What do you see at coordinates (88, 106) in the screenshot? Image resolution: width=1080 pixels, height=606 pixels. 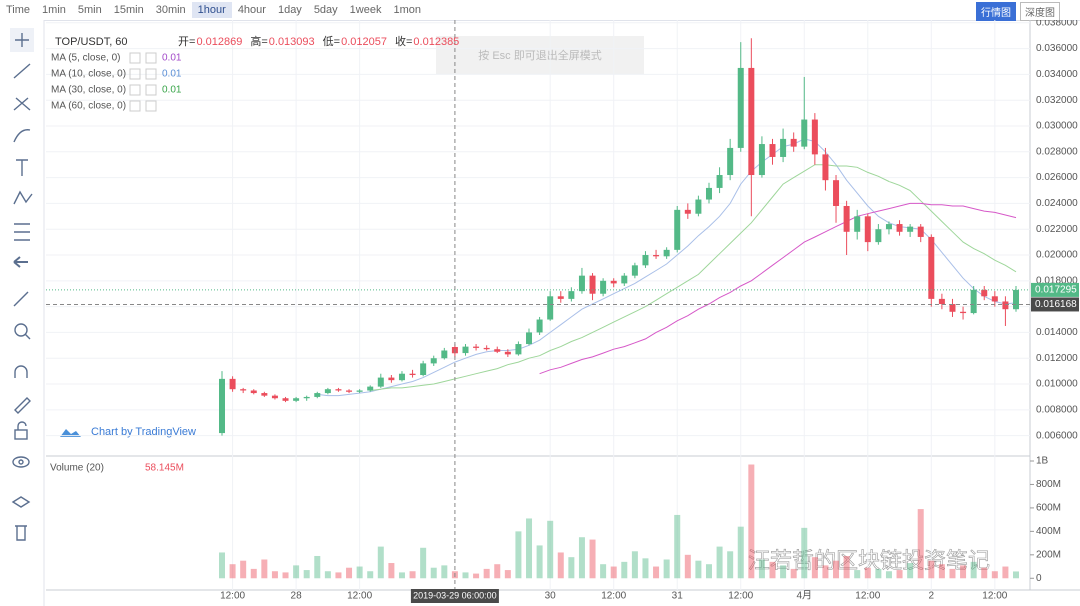 I see `ma-legend-name: MA (60, close, 0)` at bounding box center [88, 106].